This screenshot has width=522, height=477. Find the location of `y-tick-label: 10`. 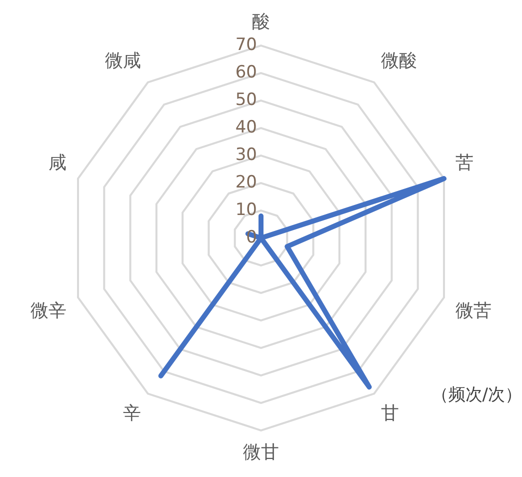

y-tick-label: 10 is located at coordinates (246, 210).